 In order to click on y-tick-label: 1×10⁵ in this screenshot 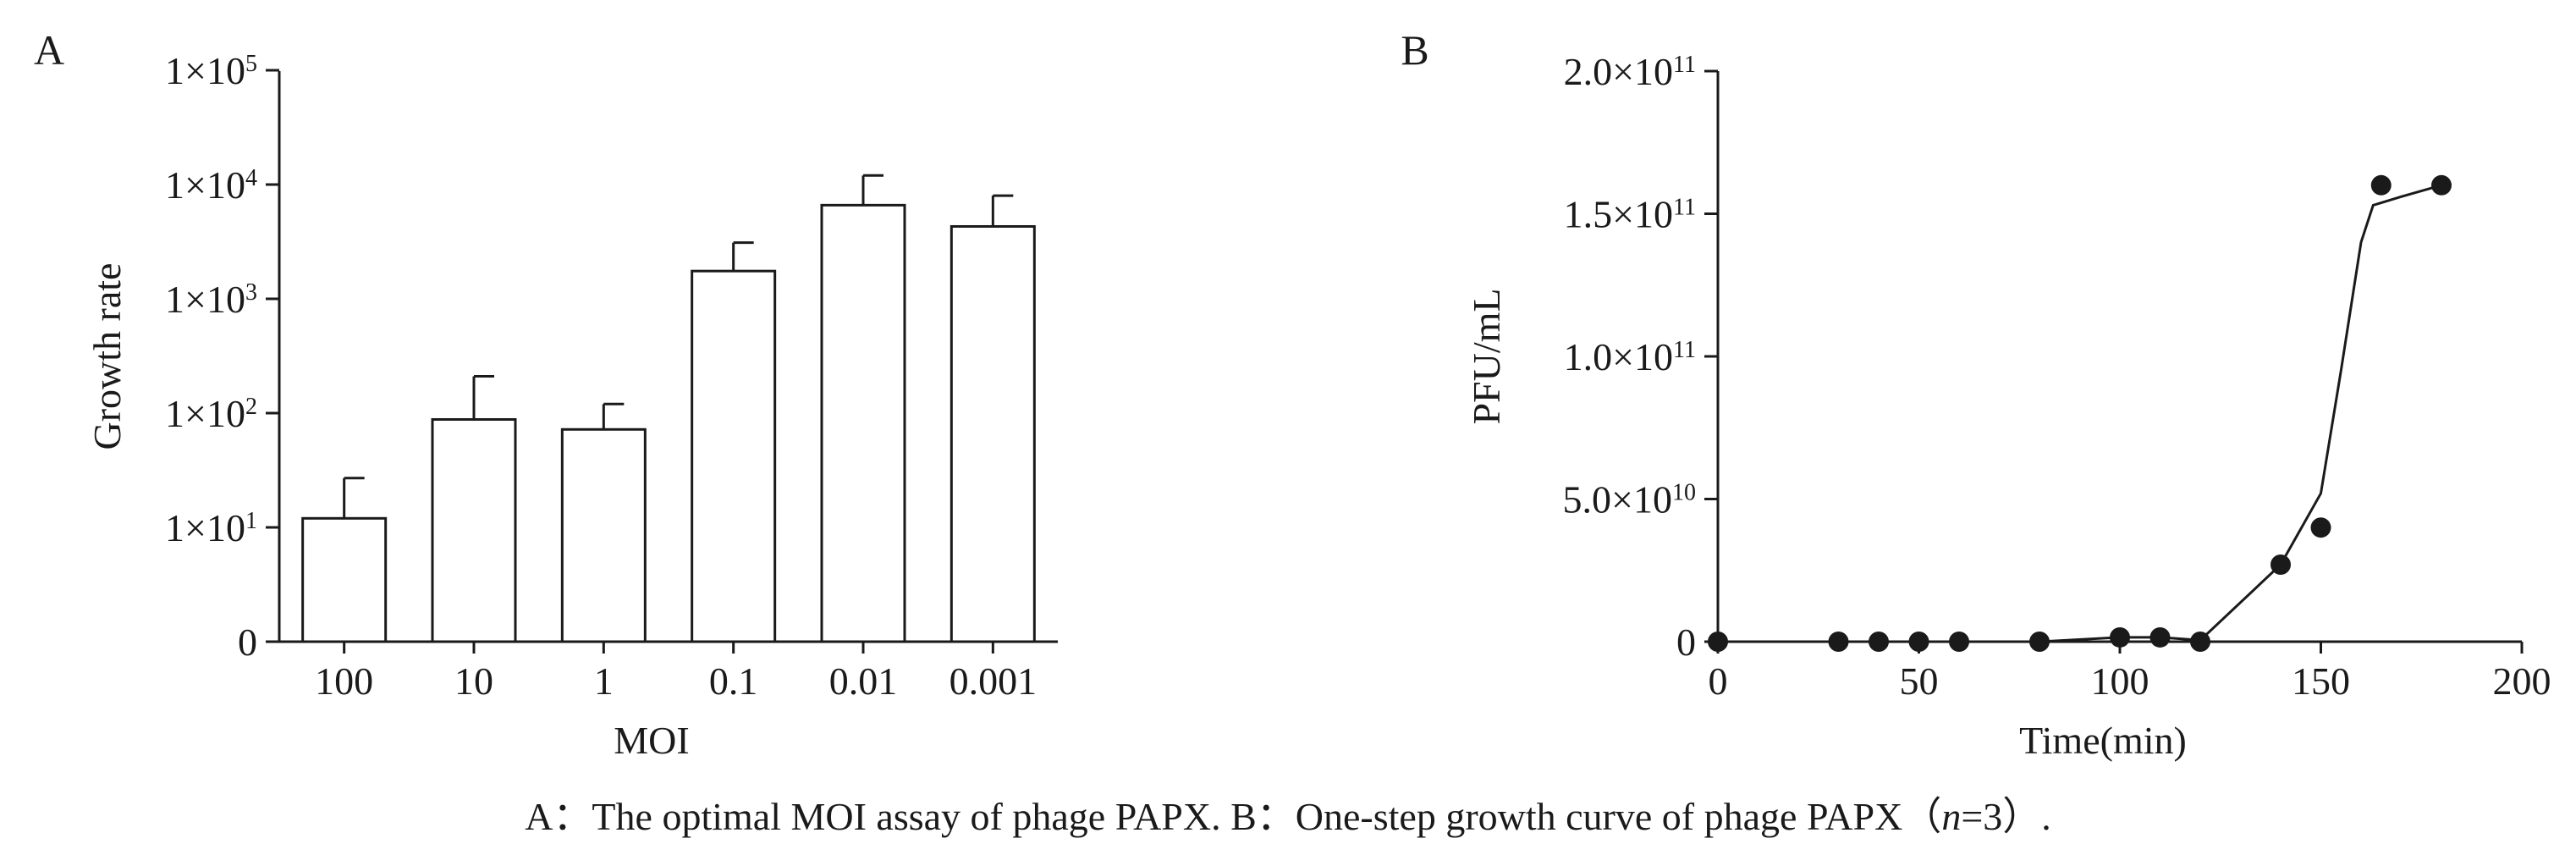, I will do `click(211, 70)`.